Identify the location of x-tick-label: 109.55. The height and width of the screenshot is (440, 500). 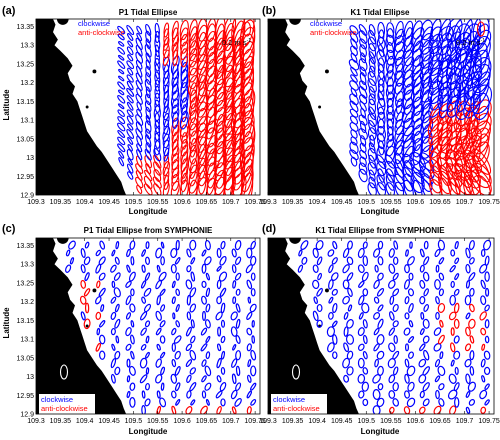
(391, 202).